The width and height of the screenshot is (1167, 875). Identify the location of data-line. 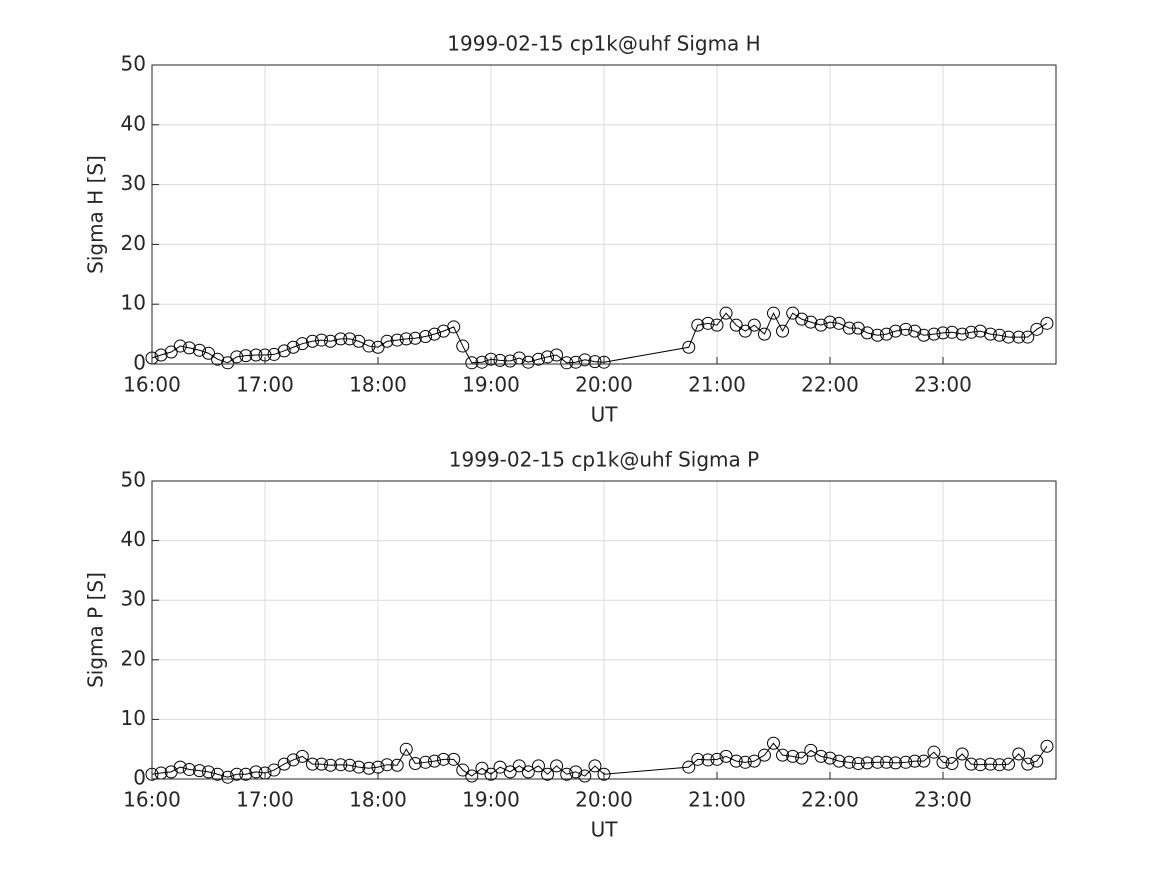
(599, 760).